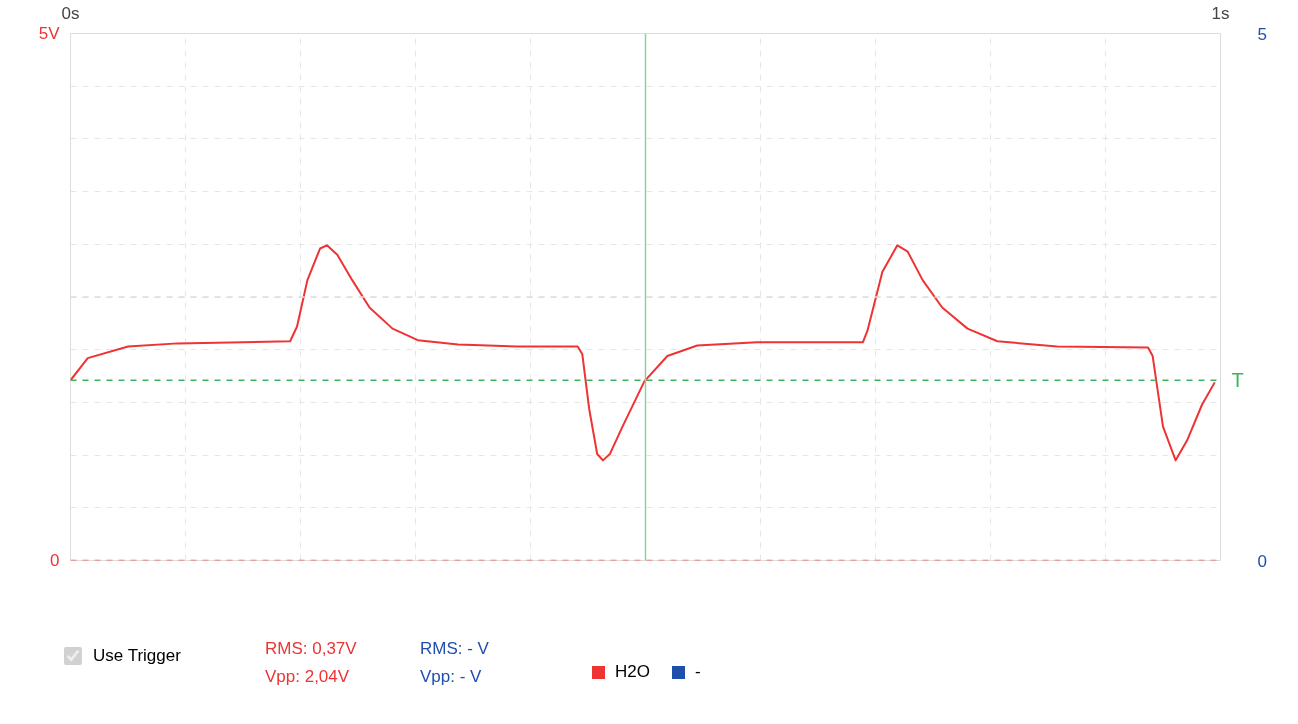 This screenshot has height=724, width=1298. Describe the element at coordinates (308, 677) in the screenshot. I see `text: Vpp: 2,04V` at that location.